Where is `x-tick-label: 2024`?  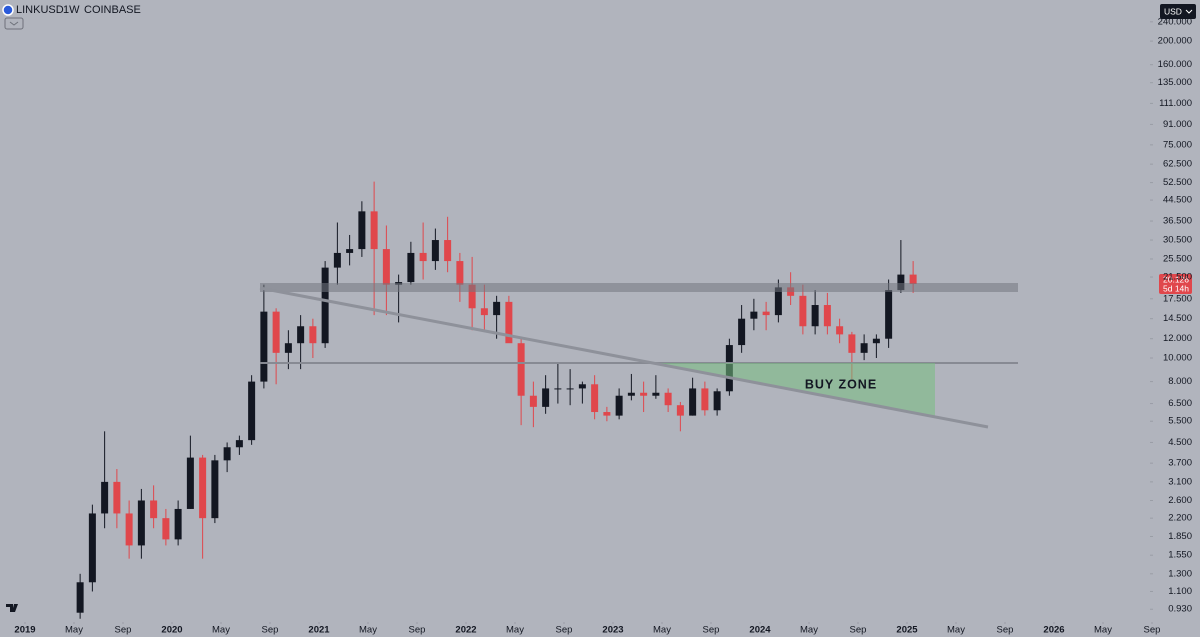 x-tick-label: 2024 is located at coordinates (760, 630).